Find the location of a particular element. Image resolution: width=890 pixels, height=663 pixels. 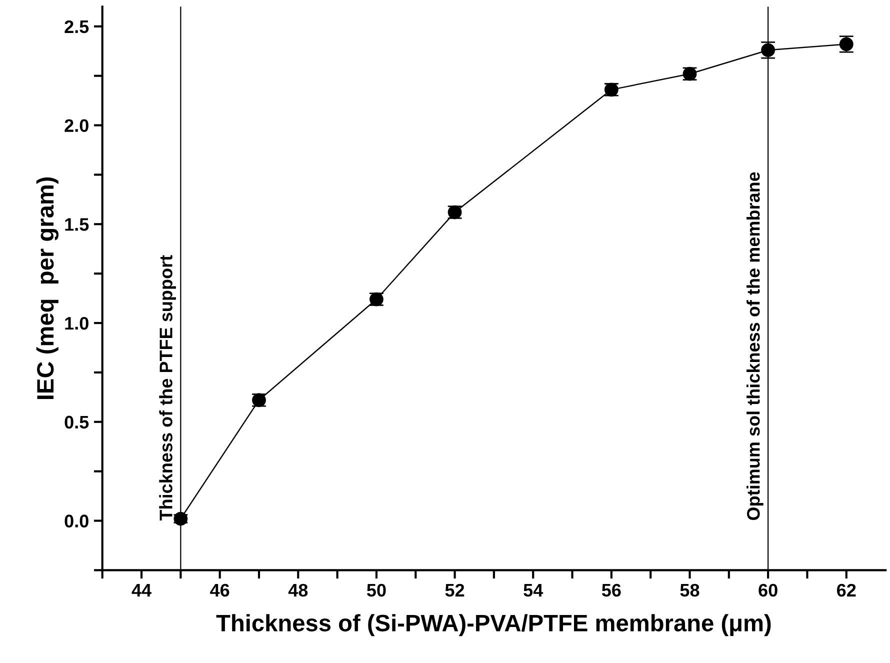

y-tick-label: 1.0 is located at coordinates (76, 323).